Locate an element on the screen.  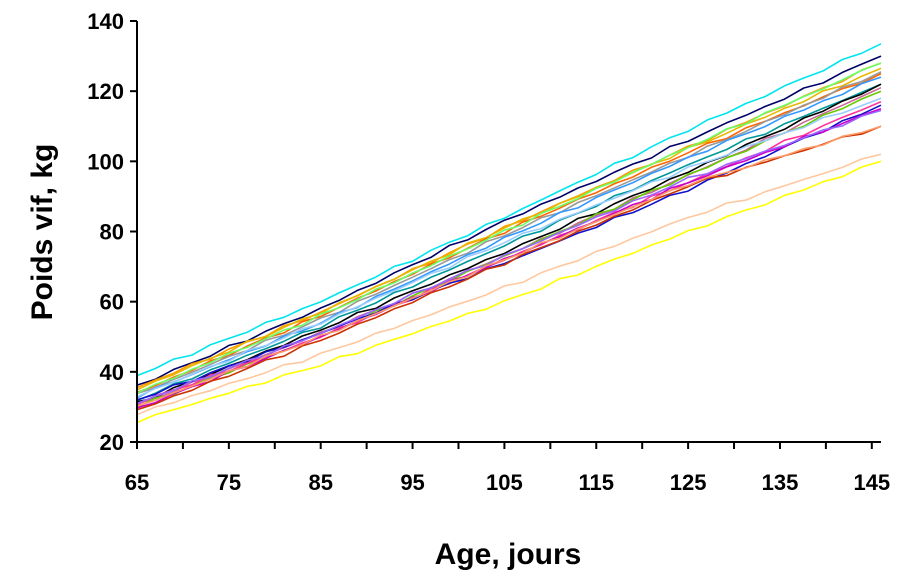
x-tick-label: 95 is located at coordinates (412, 482).